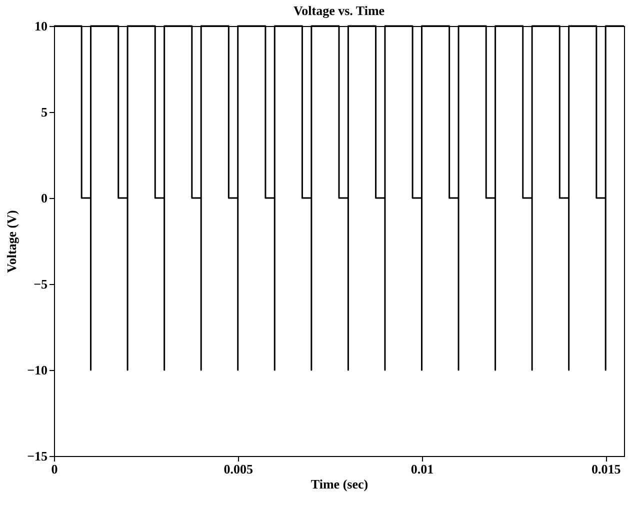  What do you see at coordinates (41, 26) in the screenshot?
I see `y-tick-label: 10` at bounding box center [41, 26].